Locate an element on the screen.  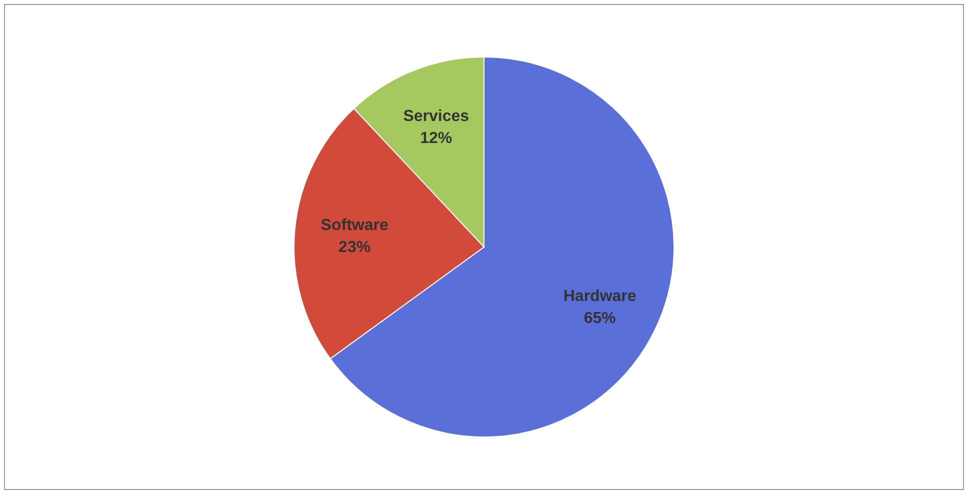
slice-label: Hardware is located at coordinates (599, 297).